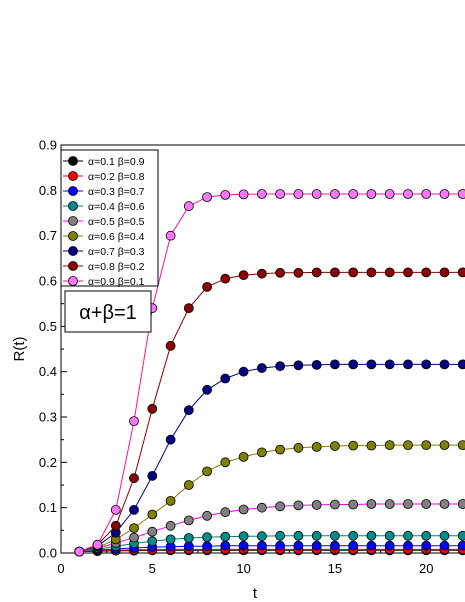  Describe the element at coordinates (335, 568) in the screenshot. I see `x-tick-label: 15` at that location.